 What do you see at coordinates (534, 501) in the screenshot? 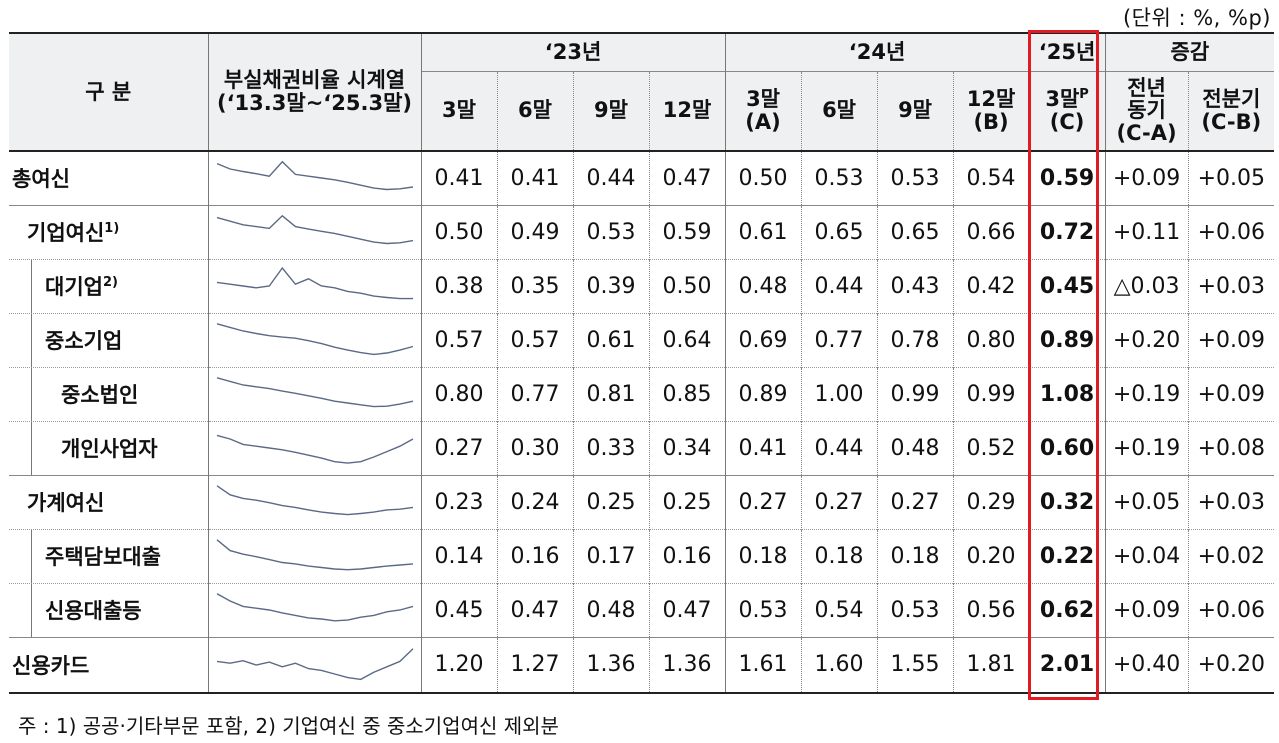
I see `value-cell: 0.24` at bounding box center [534, 501].